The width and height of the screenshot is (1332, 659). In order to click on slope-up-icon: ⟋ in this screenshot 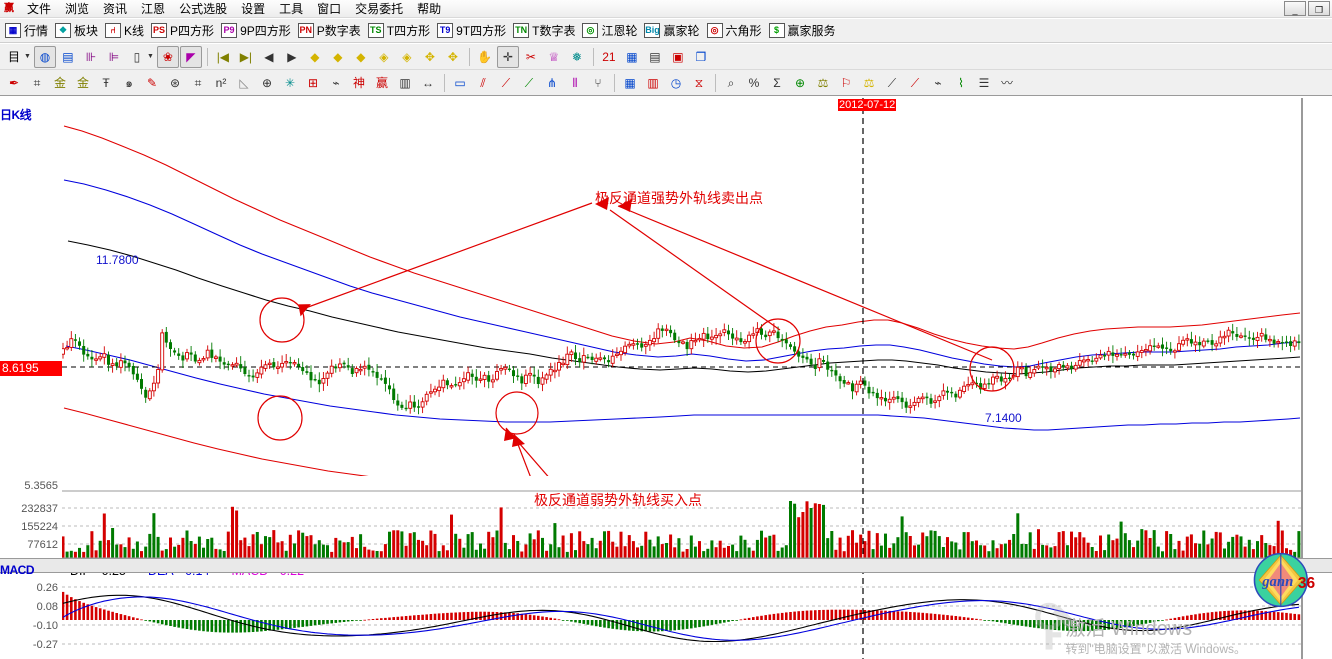, I will do `click(892, 82)`.